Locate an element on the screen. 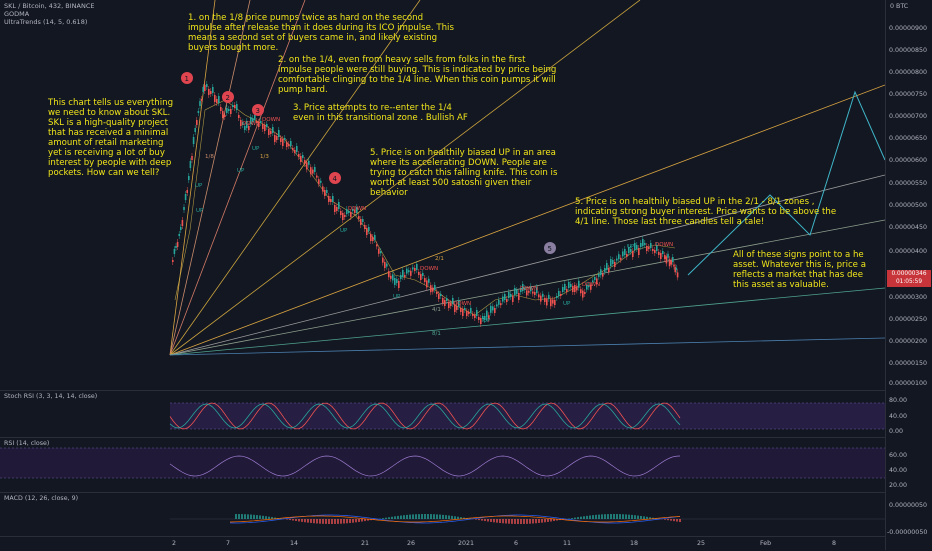  marker-1: 1 is located at coordinates (187, 78).